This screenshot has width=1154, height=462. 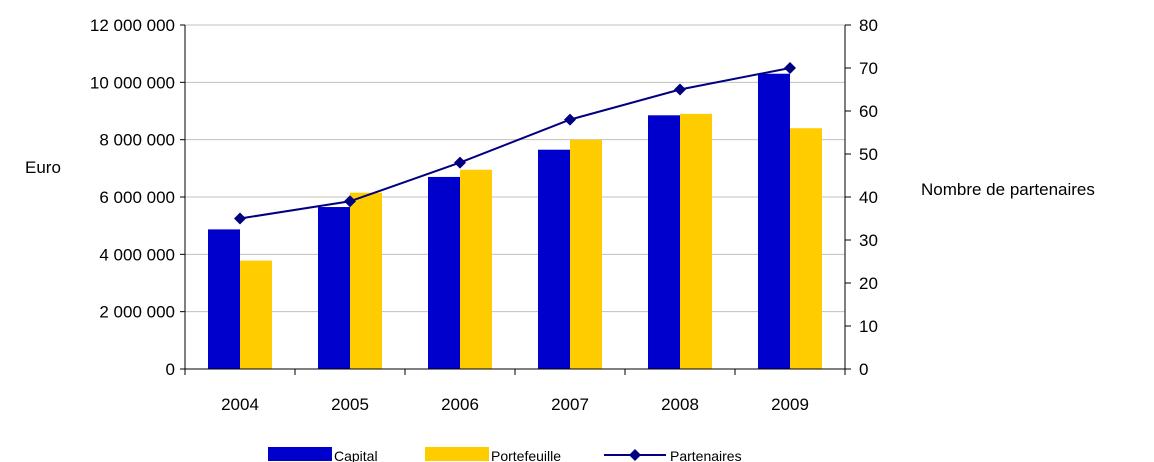 I want to click on left-axis-title: Euro, so click(x=43, y=167).